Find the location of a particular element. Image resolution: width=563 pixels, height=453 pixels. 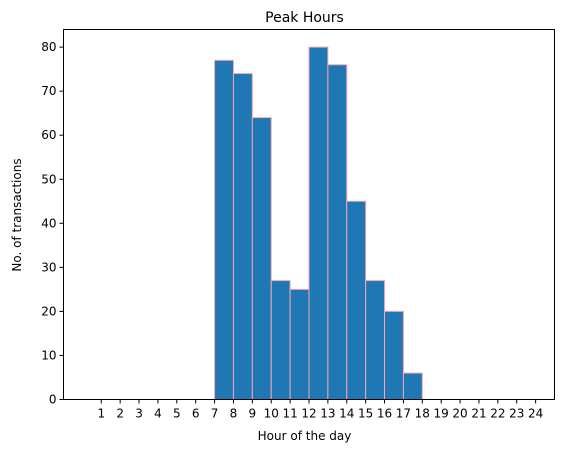

x-tick-label: 5 is located at coordinates (177, 414).